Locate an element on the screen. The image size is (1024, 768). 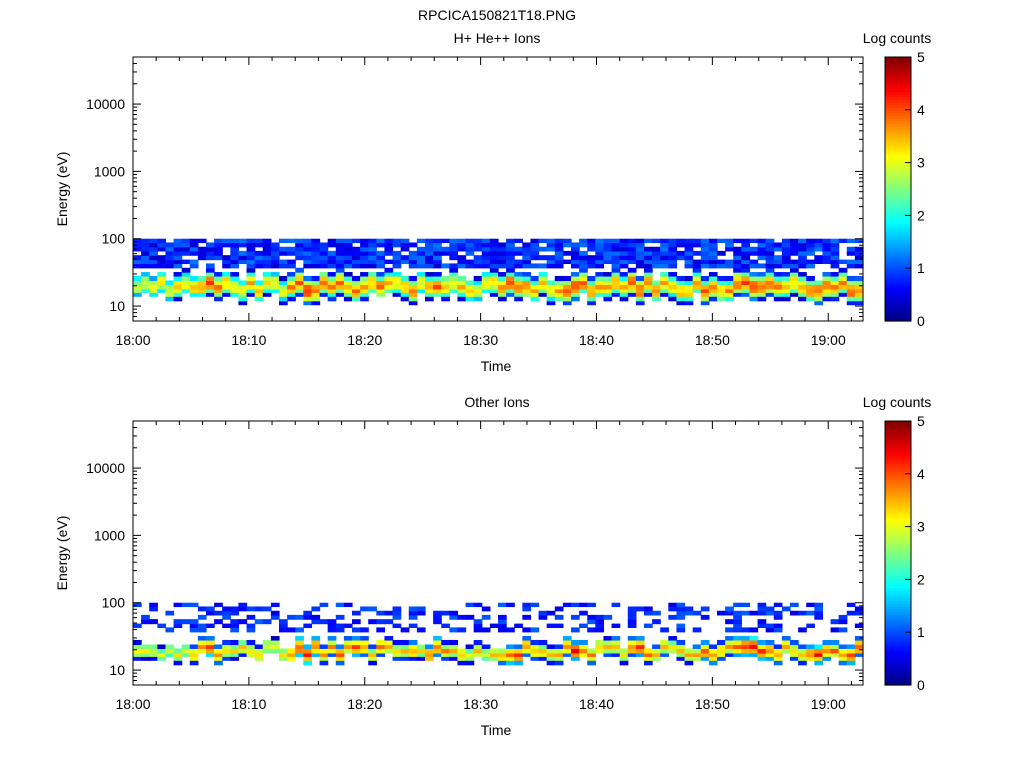
colorbar-tick-label: 3 is located at coordinates (921, 527).